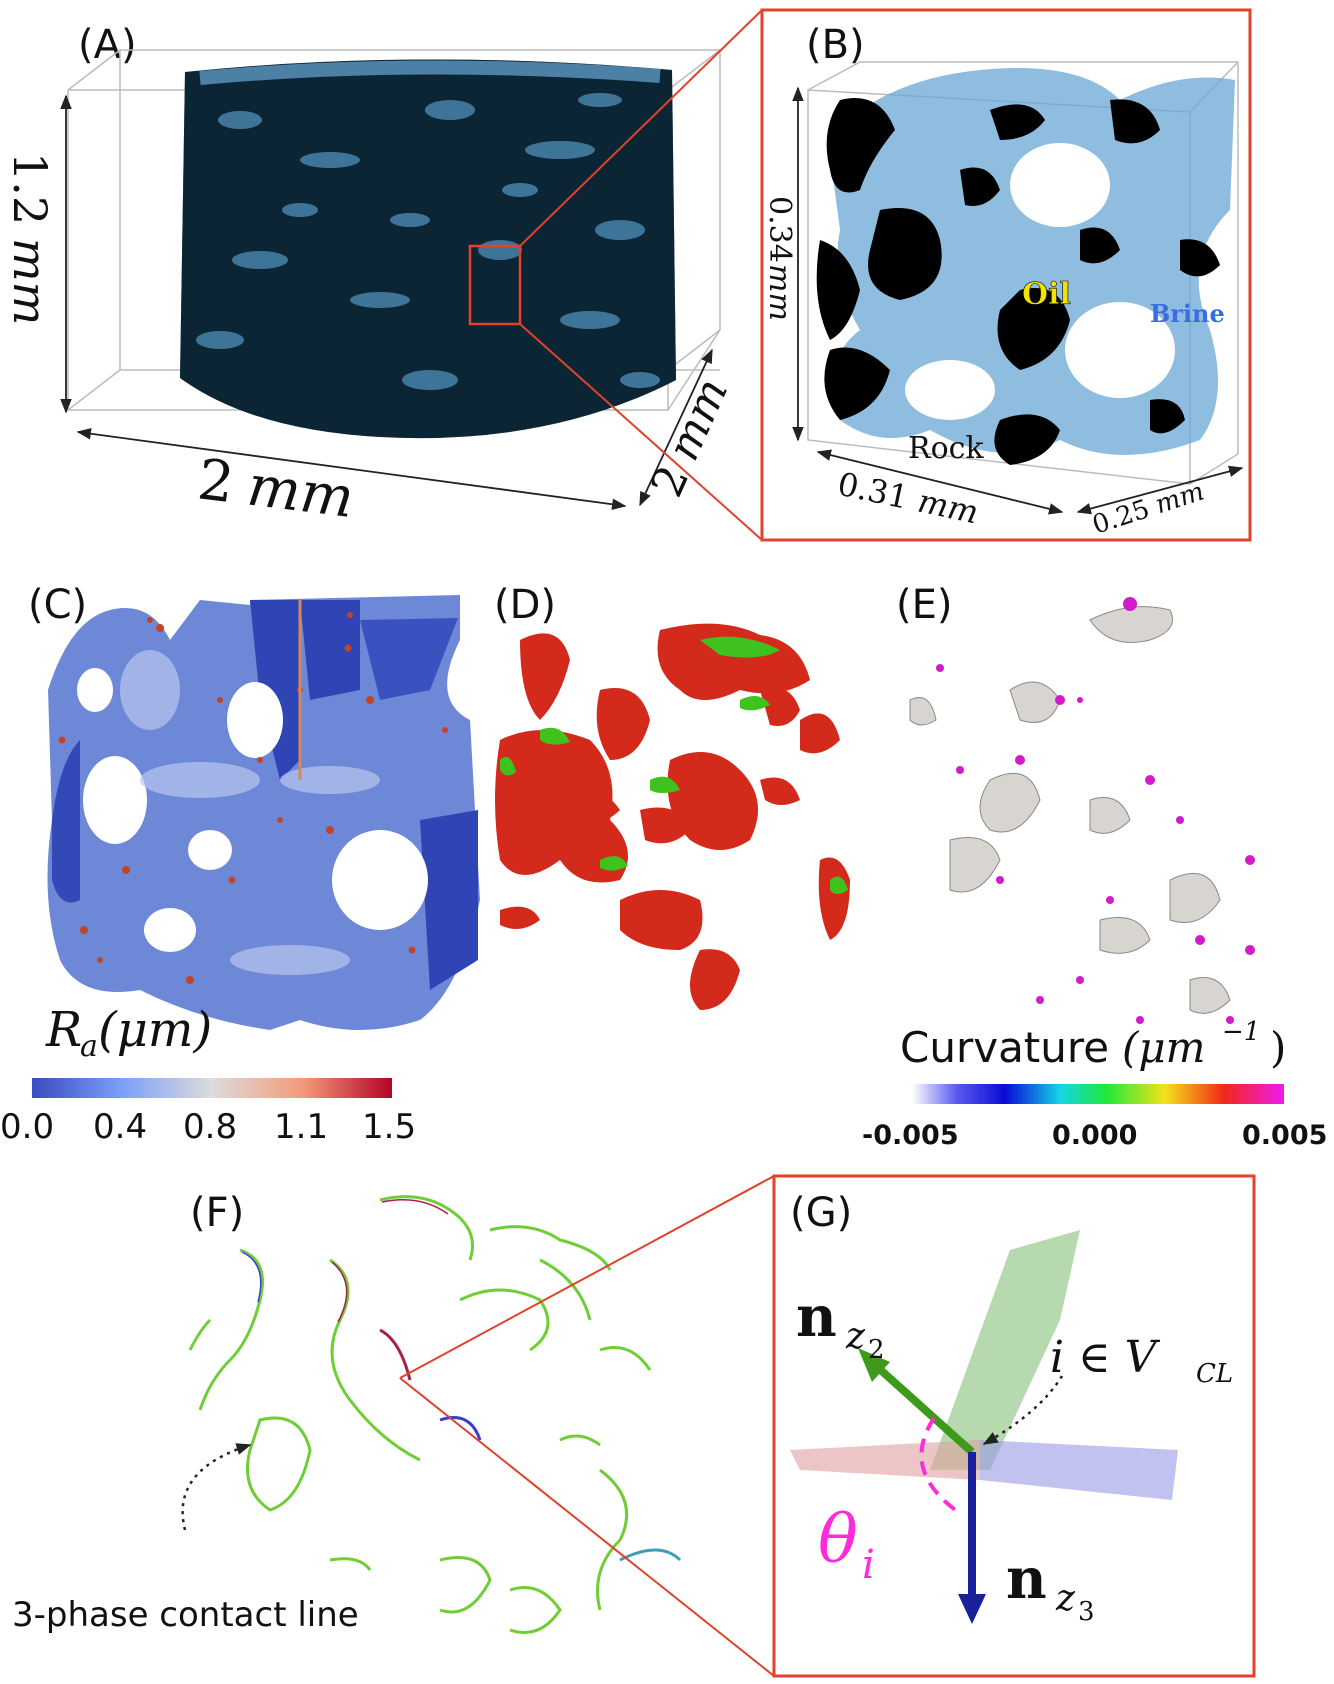 Image resolution: width=1334 pixels, height=1684 pixels. I want to click on panel-a-zoom-box, so click(495, 285).